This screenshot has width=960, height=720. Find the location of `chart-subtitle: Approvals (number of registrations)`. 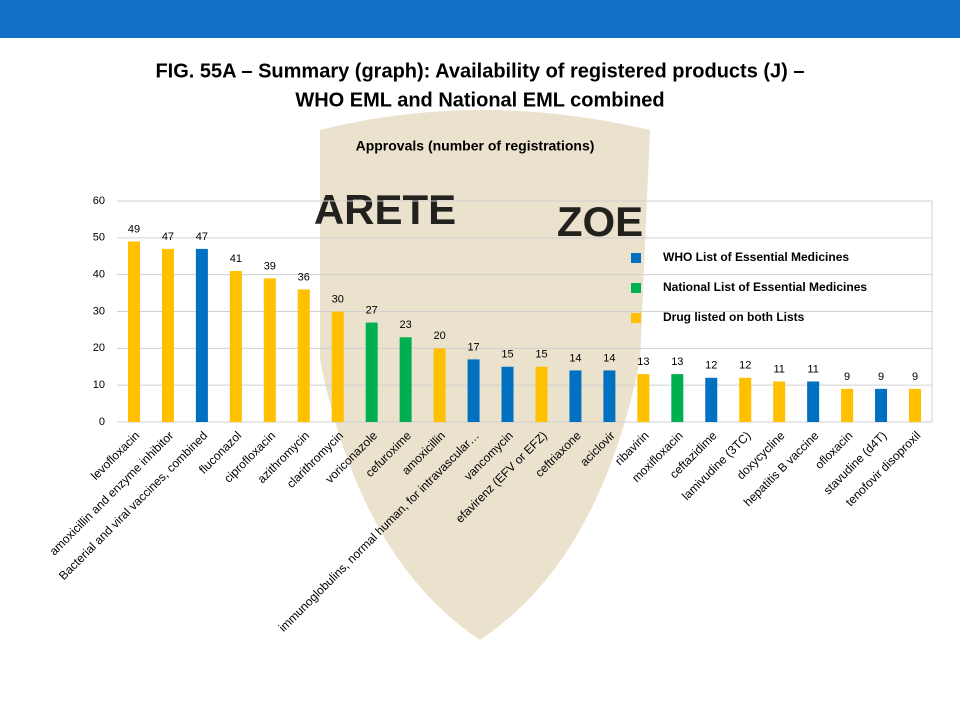

chart-subtitle: Approvals (number of registrations) is located at coordinates (475, 146).